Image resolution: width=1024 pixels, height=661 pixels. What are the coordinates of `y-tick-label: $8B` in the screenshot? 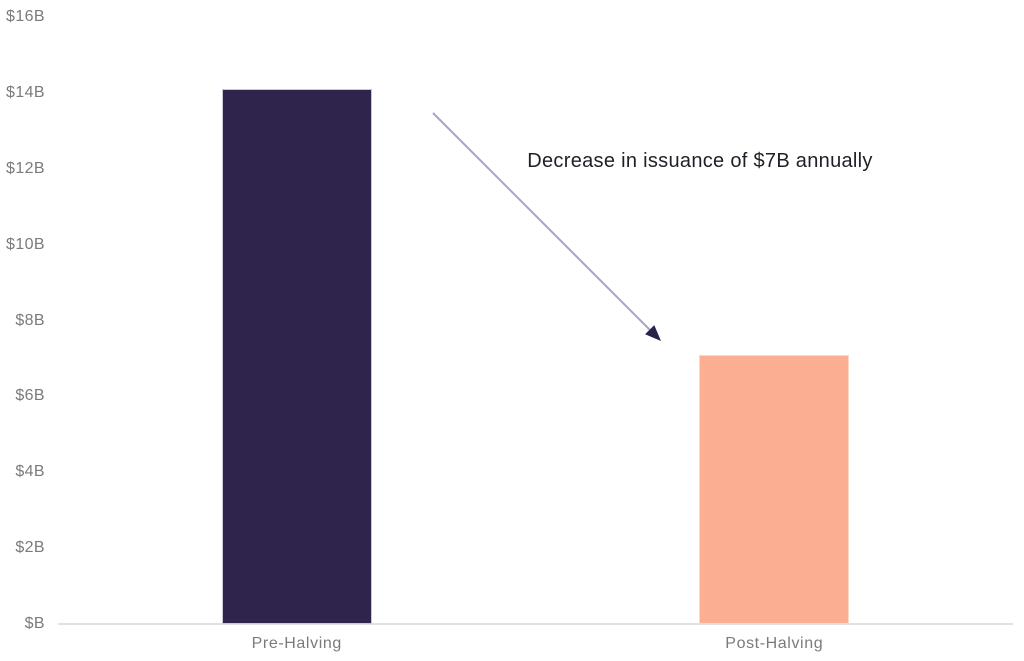 It's located at (30, 320).